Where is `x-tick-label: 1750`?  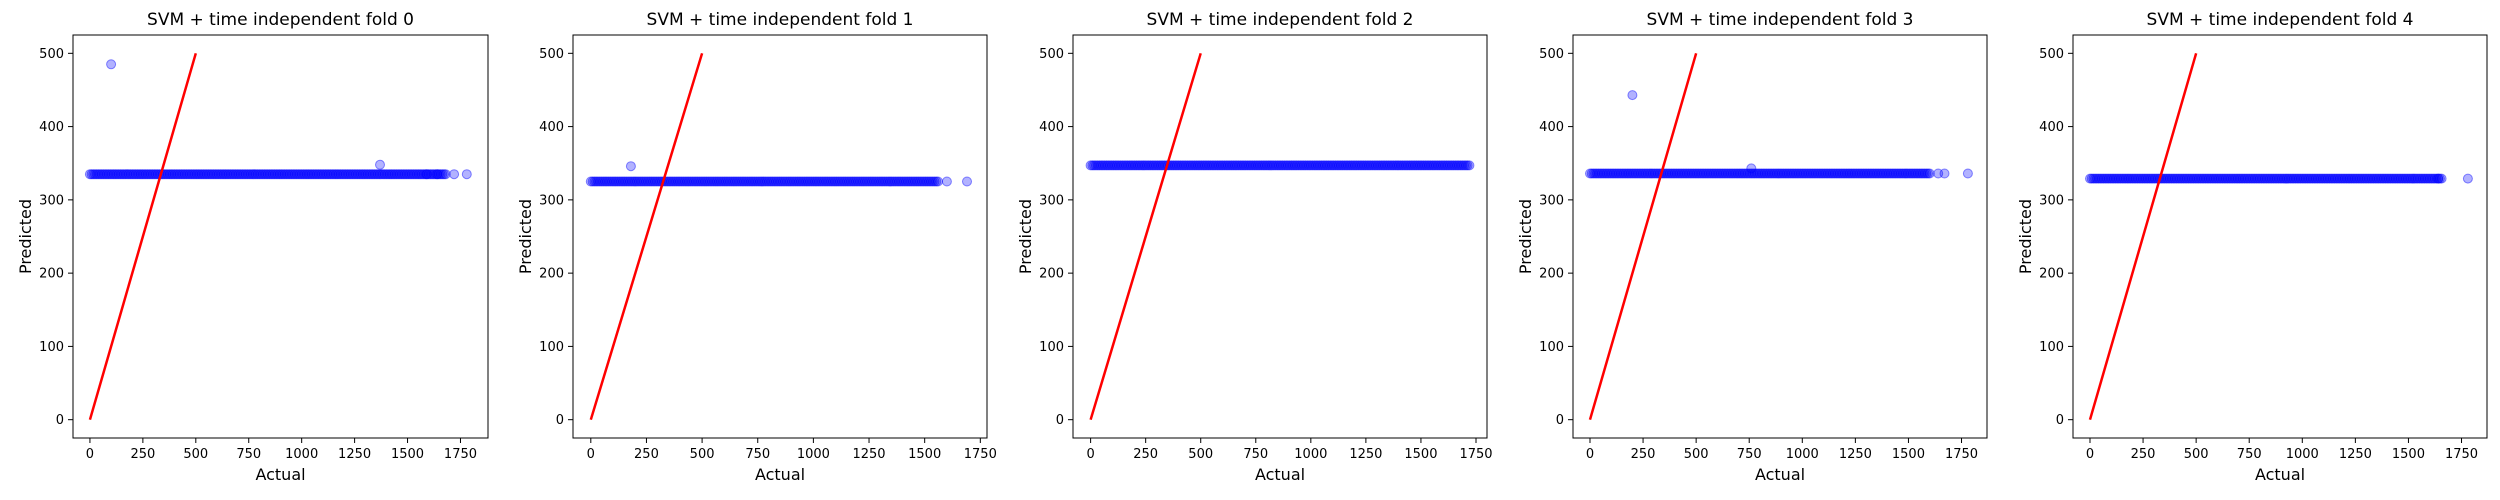 x-tick-label: 1750 is located at coordinates (2461, 454).